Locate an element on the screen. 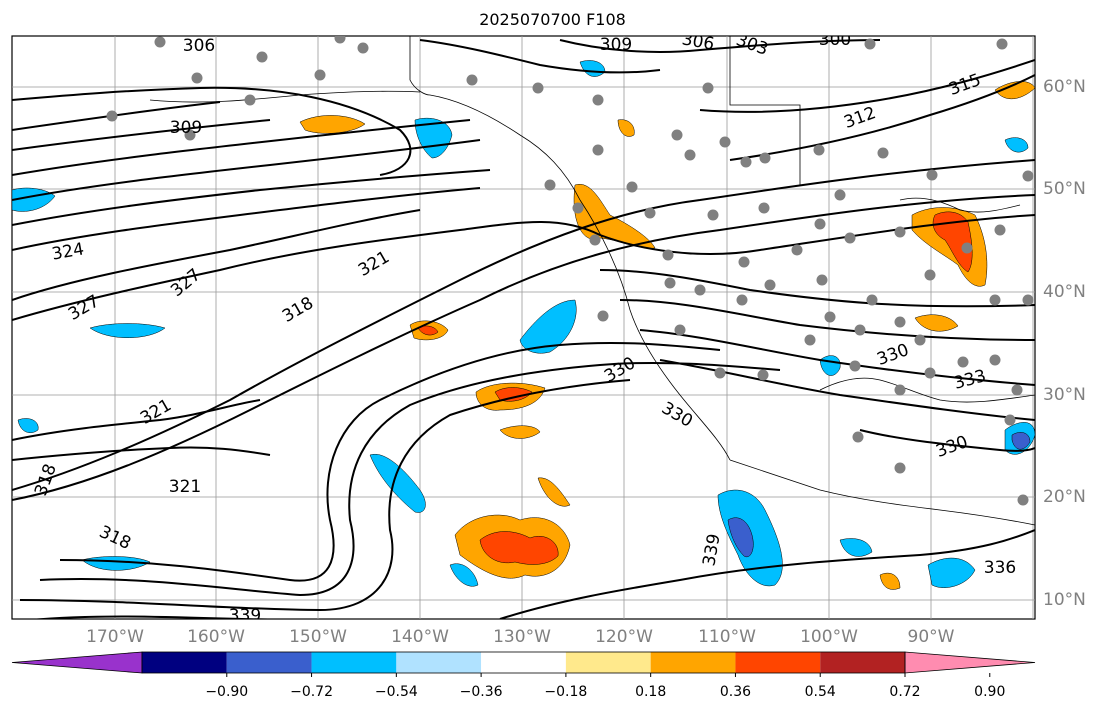  lat-tick-label: 20°N is located at coordinates (1064, 497).